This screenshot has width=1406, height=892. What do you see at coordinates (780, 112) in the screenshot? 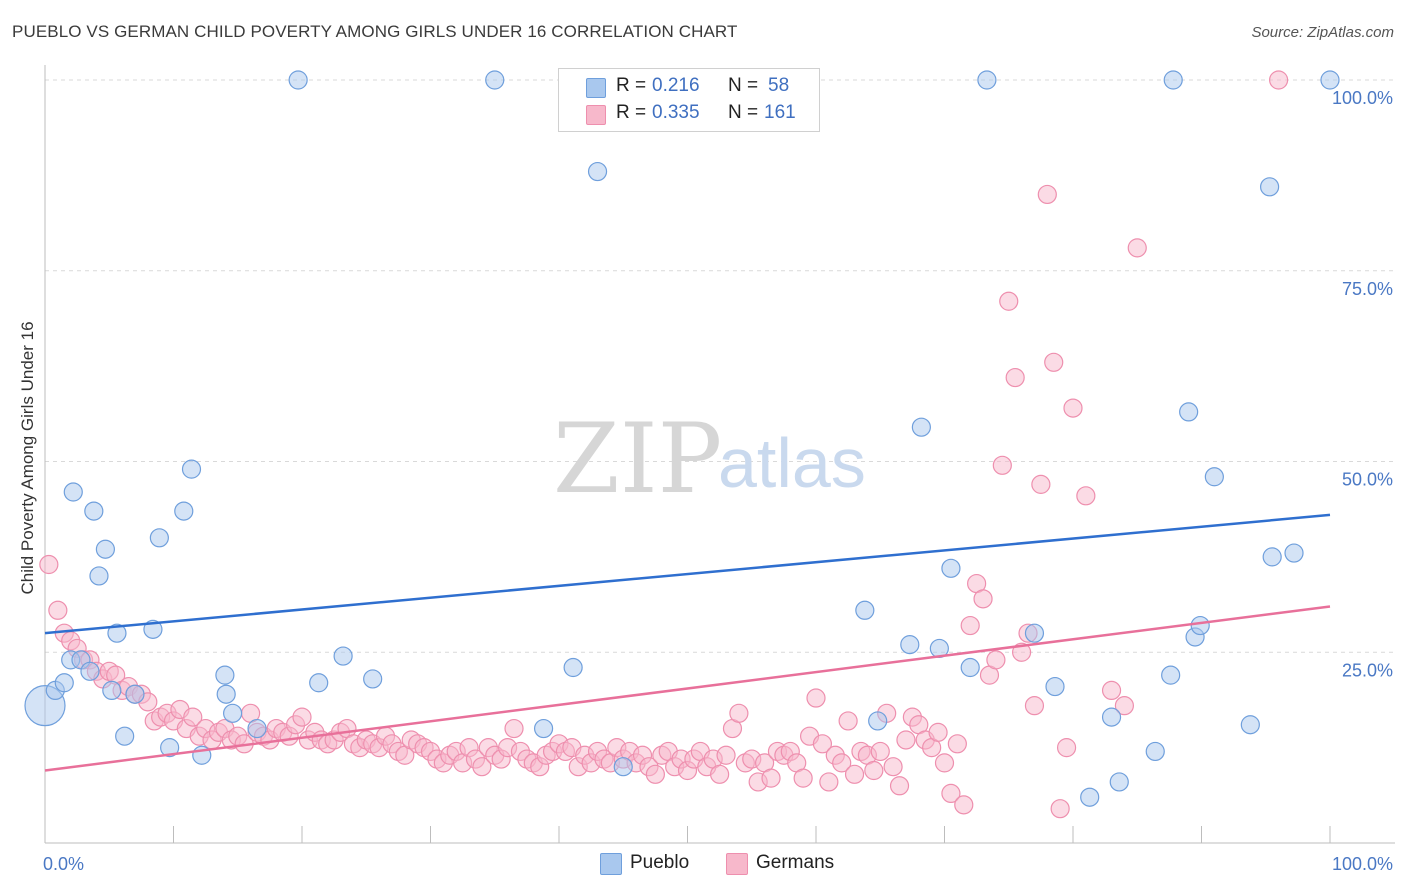
I see `legend-n-value: 161` at bounding box center [780, 112].